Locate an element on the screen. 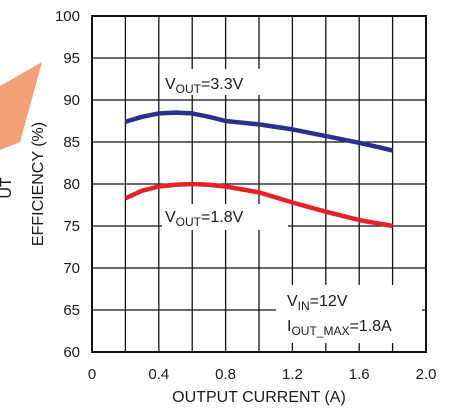 This screenshot has height=408, width=451. x-tick-label: 0.4 is located at coordinates (158, 374).